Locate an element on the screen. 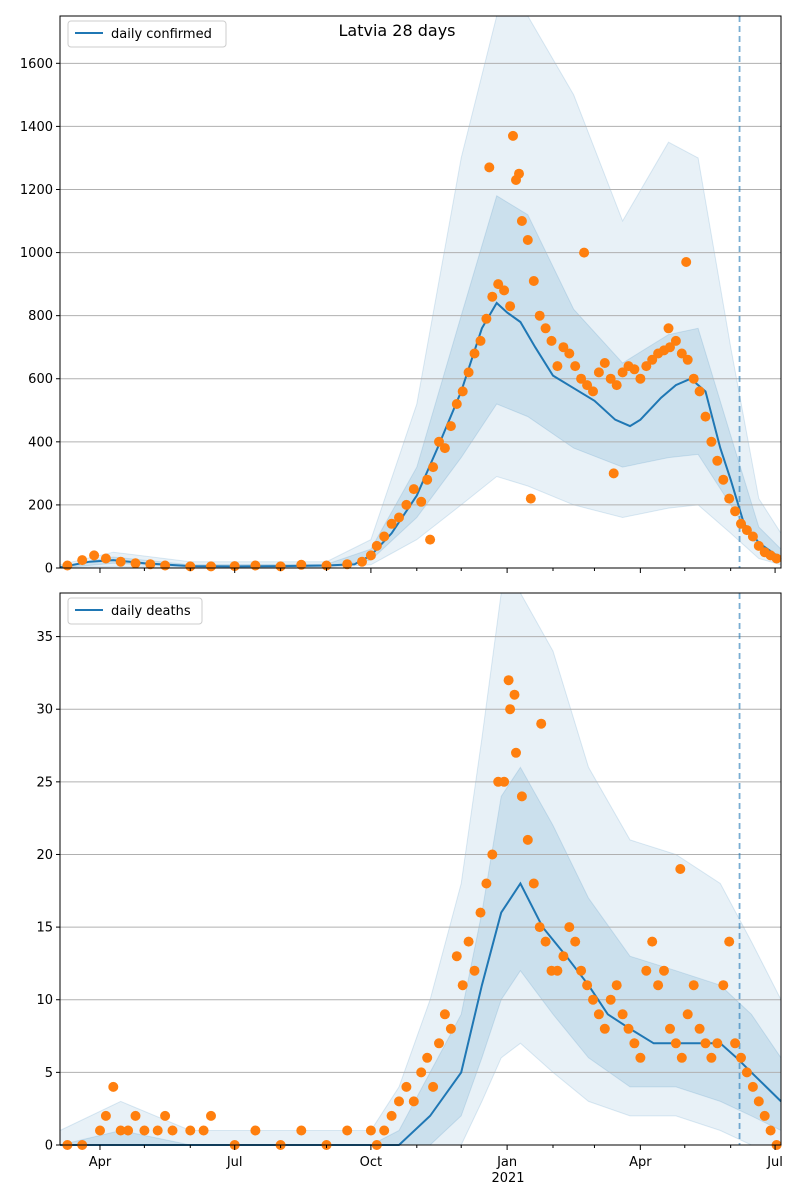 Image resolution: width=800 pixels, height=1200 pixels. confirmed-y-tick-label: 600 is located at coordinates (40, 379).